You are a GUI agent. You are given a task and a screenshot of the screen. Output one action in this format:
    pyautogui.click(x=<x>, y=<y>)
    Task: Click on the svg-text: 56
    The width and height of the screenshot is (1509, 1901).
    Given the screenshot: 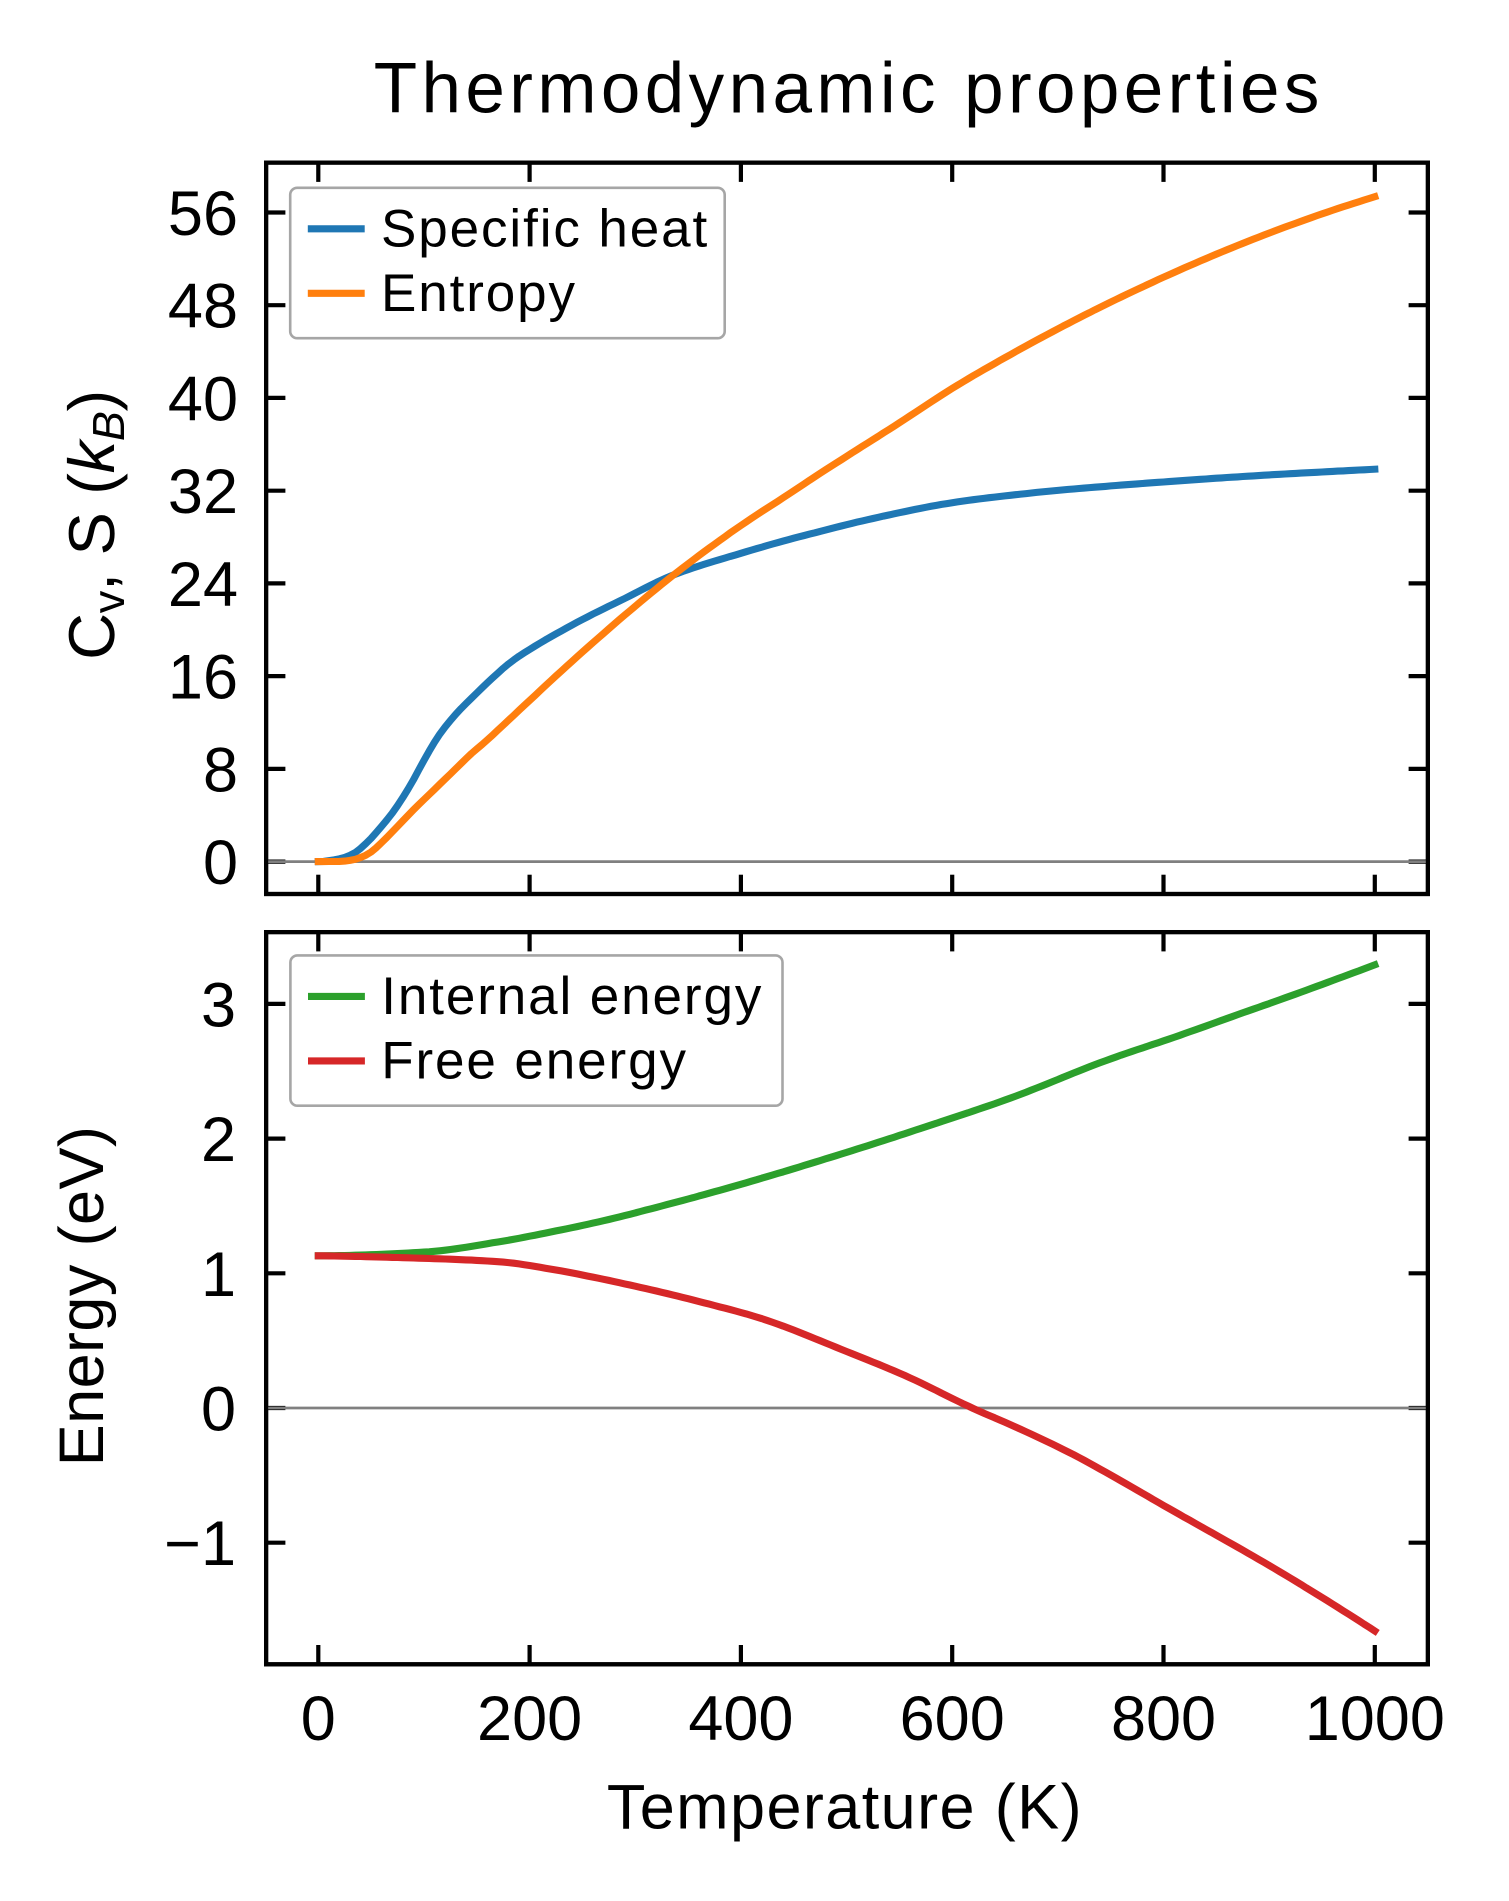 What is the action you would take?
    pyautogui.click(x=203, y=214)
    